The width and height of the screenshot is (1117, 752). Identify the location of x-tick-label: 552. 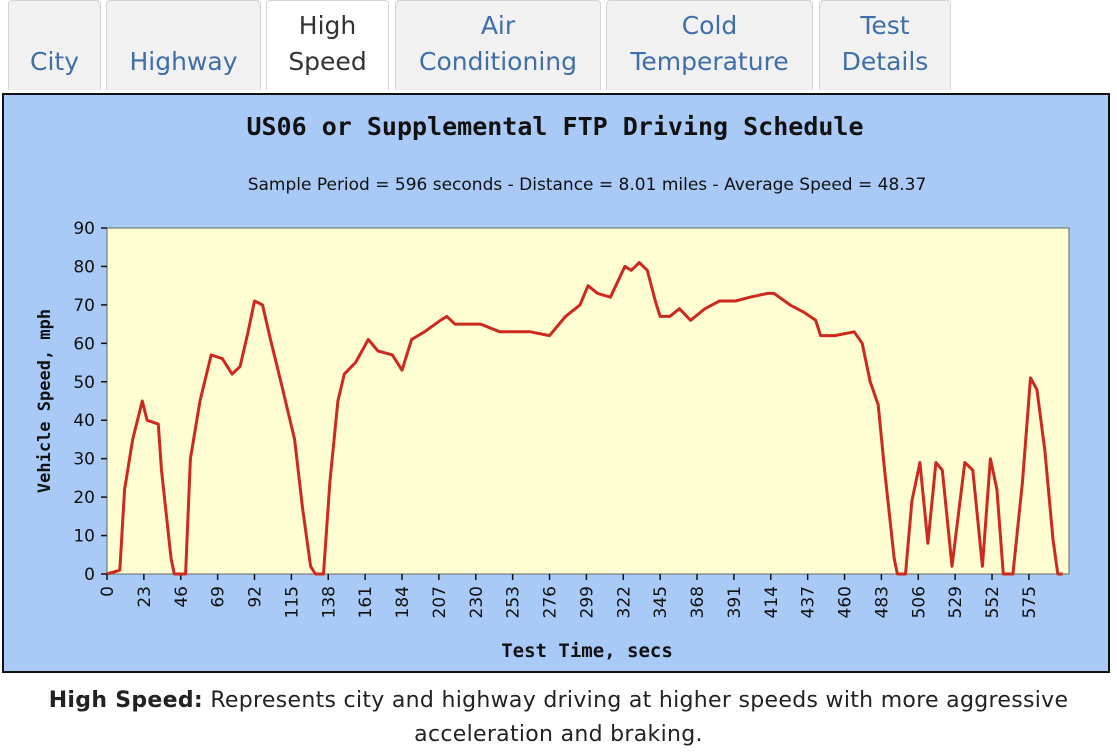
(993, 602).